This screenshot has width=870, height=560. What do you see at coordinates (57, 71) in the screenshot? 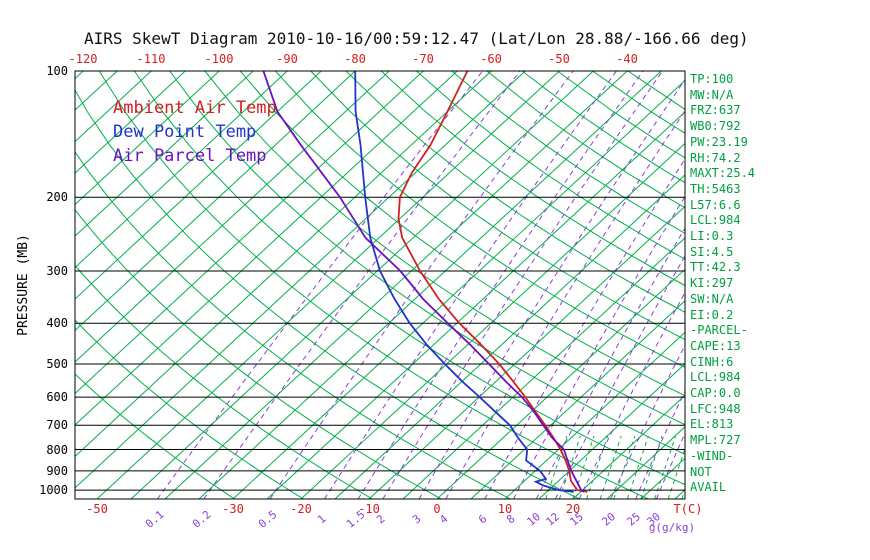
I see `pressure-tick: 100` at bounding box center [57, 71].